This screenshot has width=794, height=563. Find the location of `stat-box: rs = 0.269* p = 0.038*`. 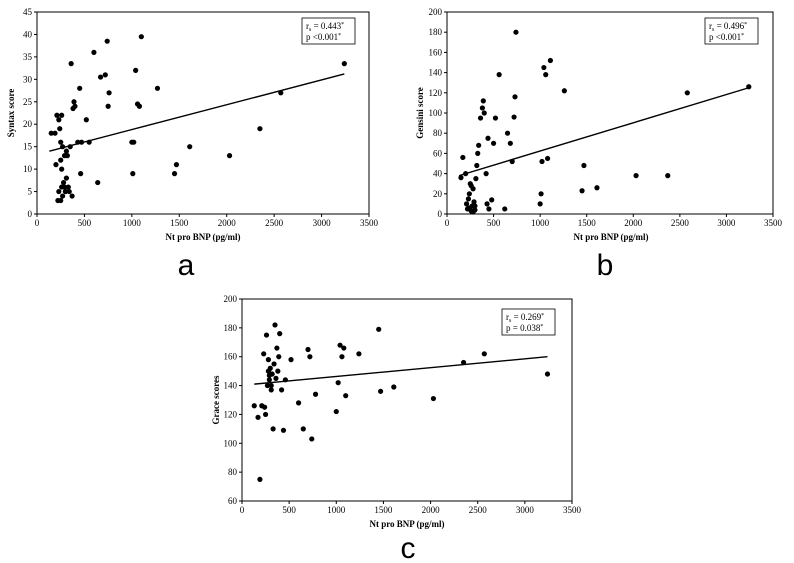

stat-box: rs = 0.269* p = 0.038* is located at coordinates (528, 322).